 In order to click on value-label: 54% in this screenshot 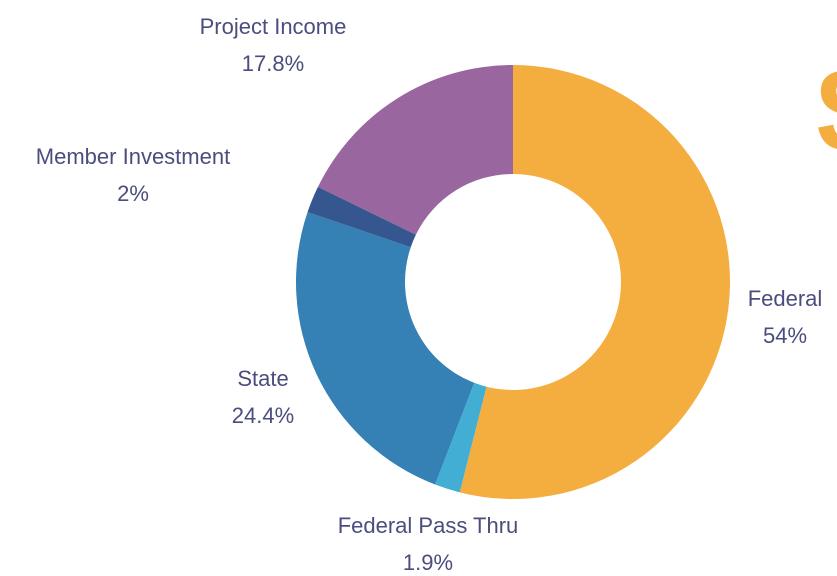, I will do `click(785, 335)`.